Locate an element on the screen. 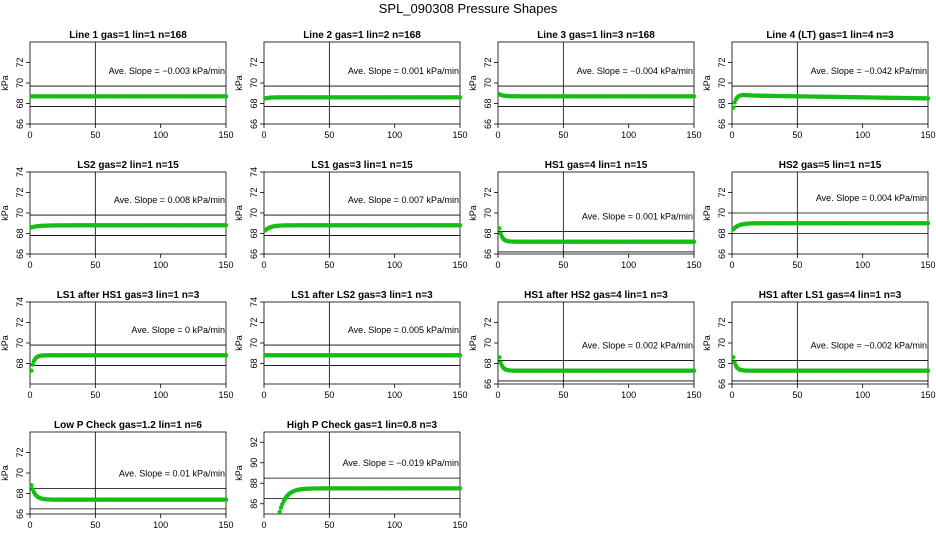  slope-annotation: Ave. Slope = −0.019 kPa/min is located at coordinates (401, 463).